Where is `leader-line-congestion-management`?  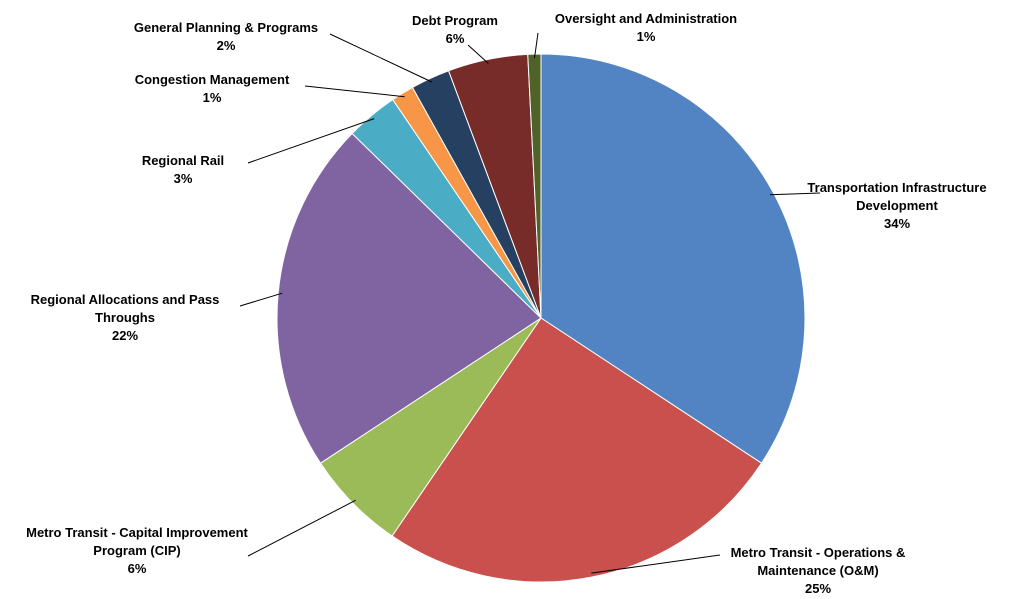 leader-line-congestion-management is located at coordinates (354, 91).